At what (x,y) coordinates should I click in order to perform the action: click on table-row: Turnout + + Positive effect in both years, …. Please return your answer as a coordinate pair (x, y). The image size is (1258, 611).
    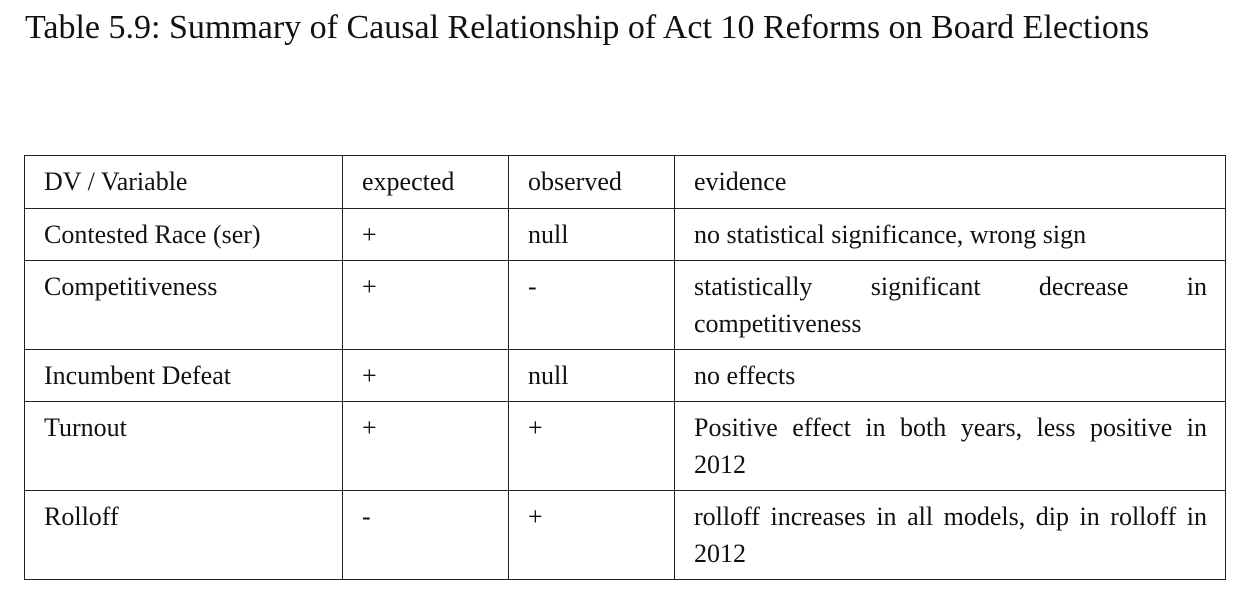
    Looking at the image, I should click on (625, 446).